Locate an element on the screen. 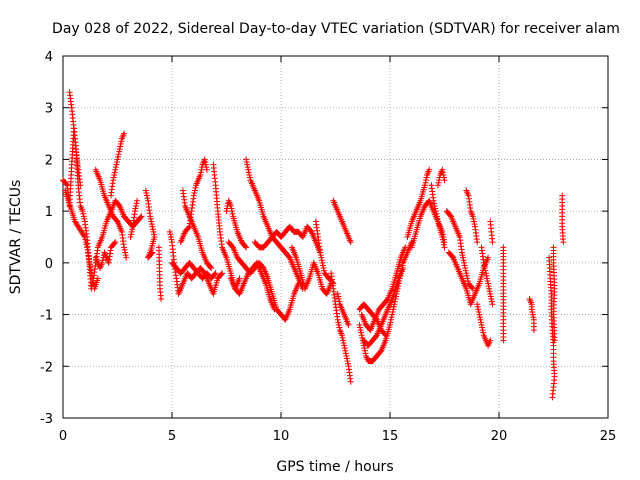 Image resolution: width=640 pixels, height=480 pixels. y-tick-label: -2 is located at coordinates (46, 367).